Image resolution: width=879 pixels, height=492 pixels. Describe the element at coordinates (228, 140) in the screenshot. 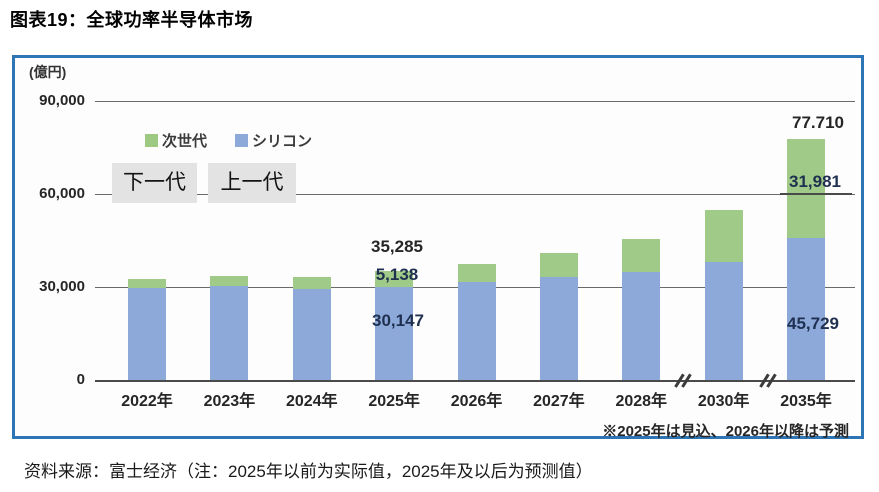

I see `legend: 次世代 シリコン` at that location.